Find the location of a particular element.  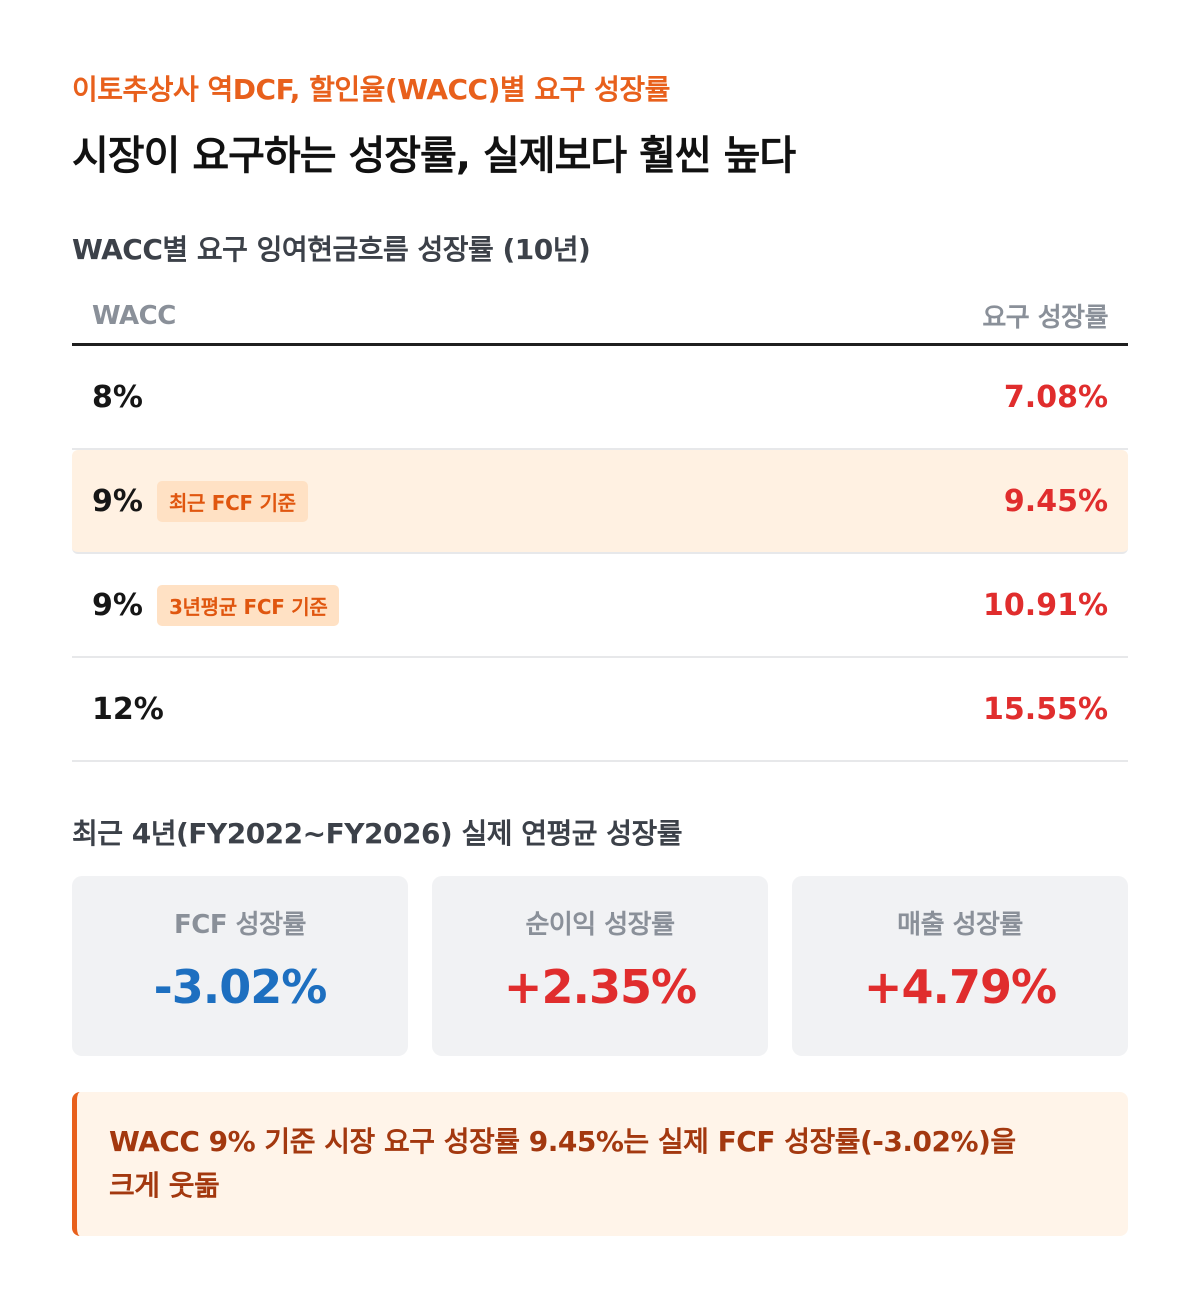

table-row-highlighted: 9% 최근 FCF 기준 9.45% is located at coordinates (600, 502).